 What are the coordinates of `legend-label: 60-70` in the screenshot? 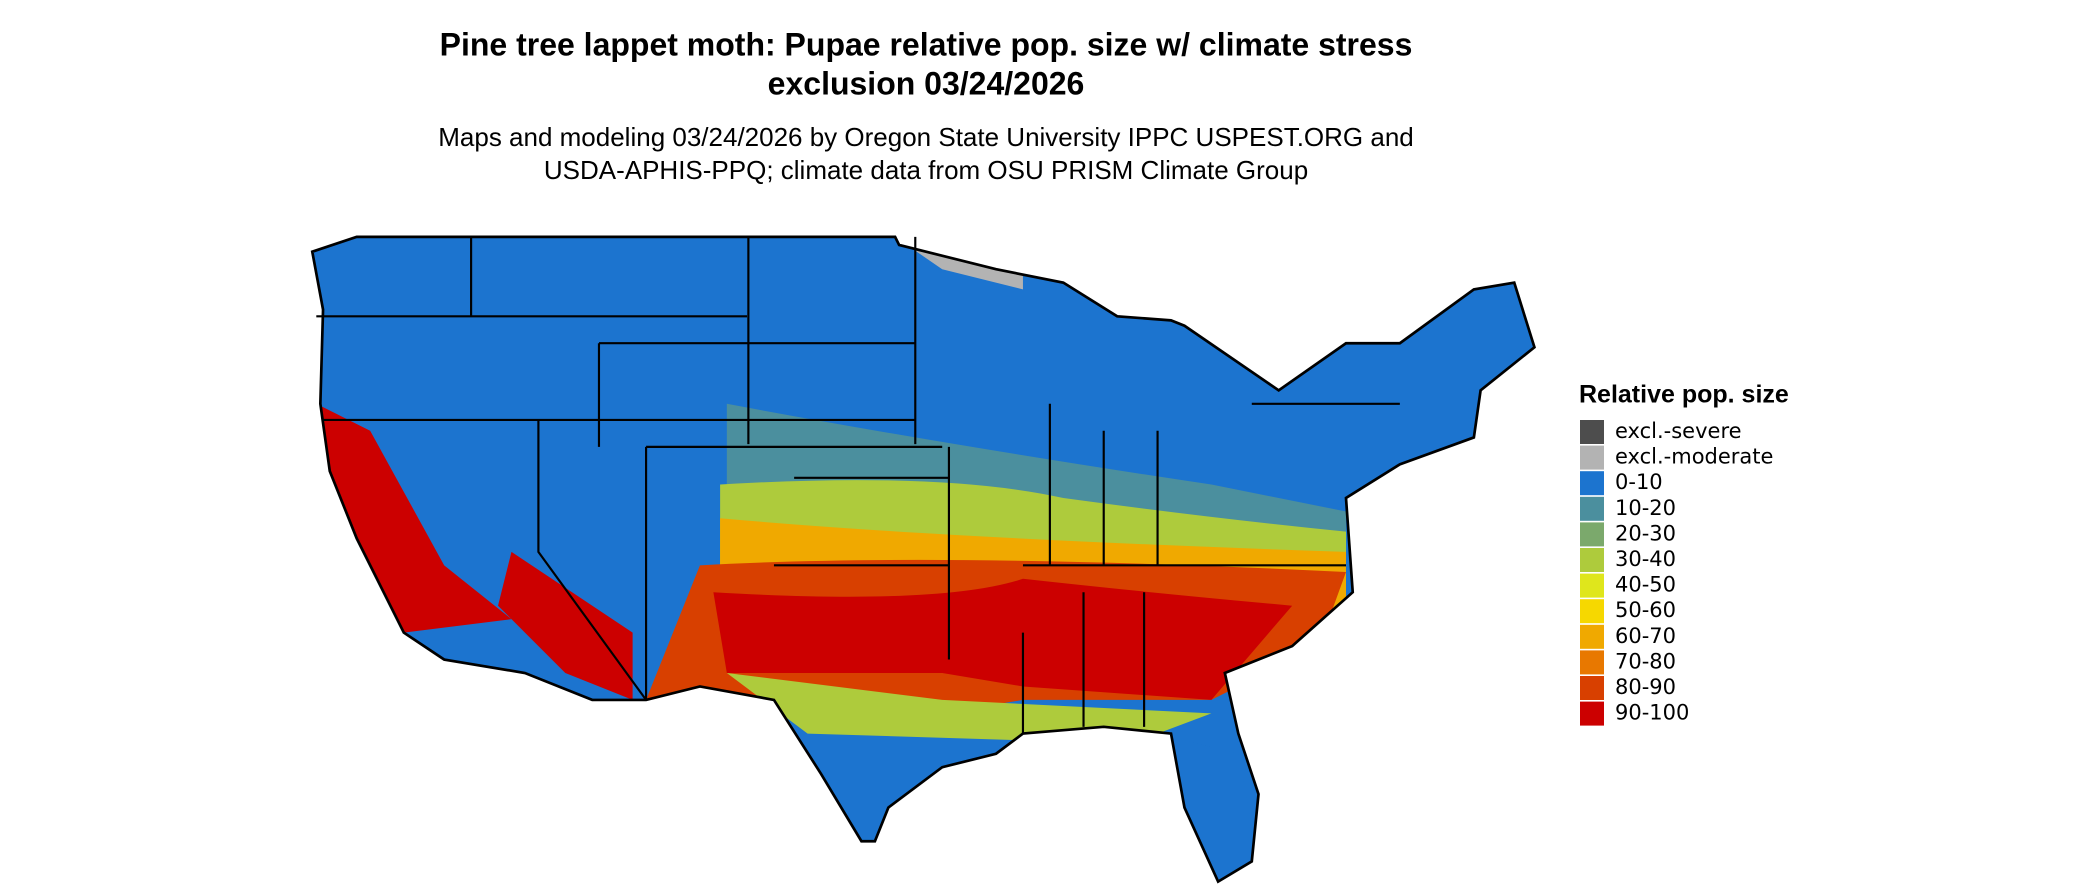 It's located at (1645, 636).